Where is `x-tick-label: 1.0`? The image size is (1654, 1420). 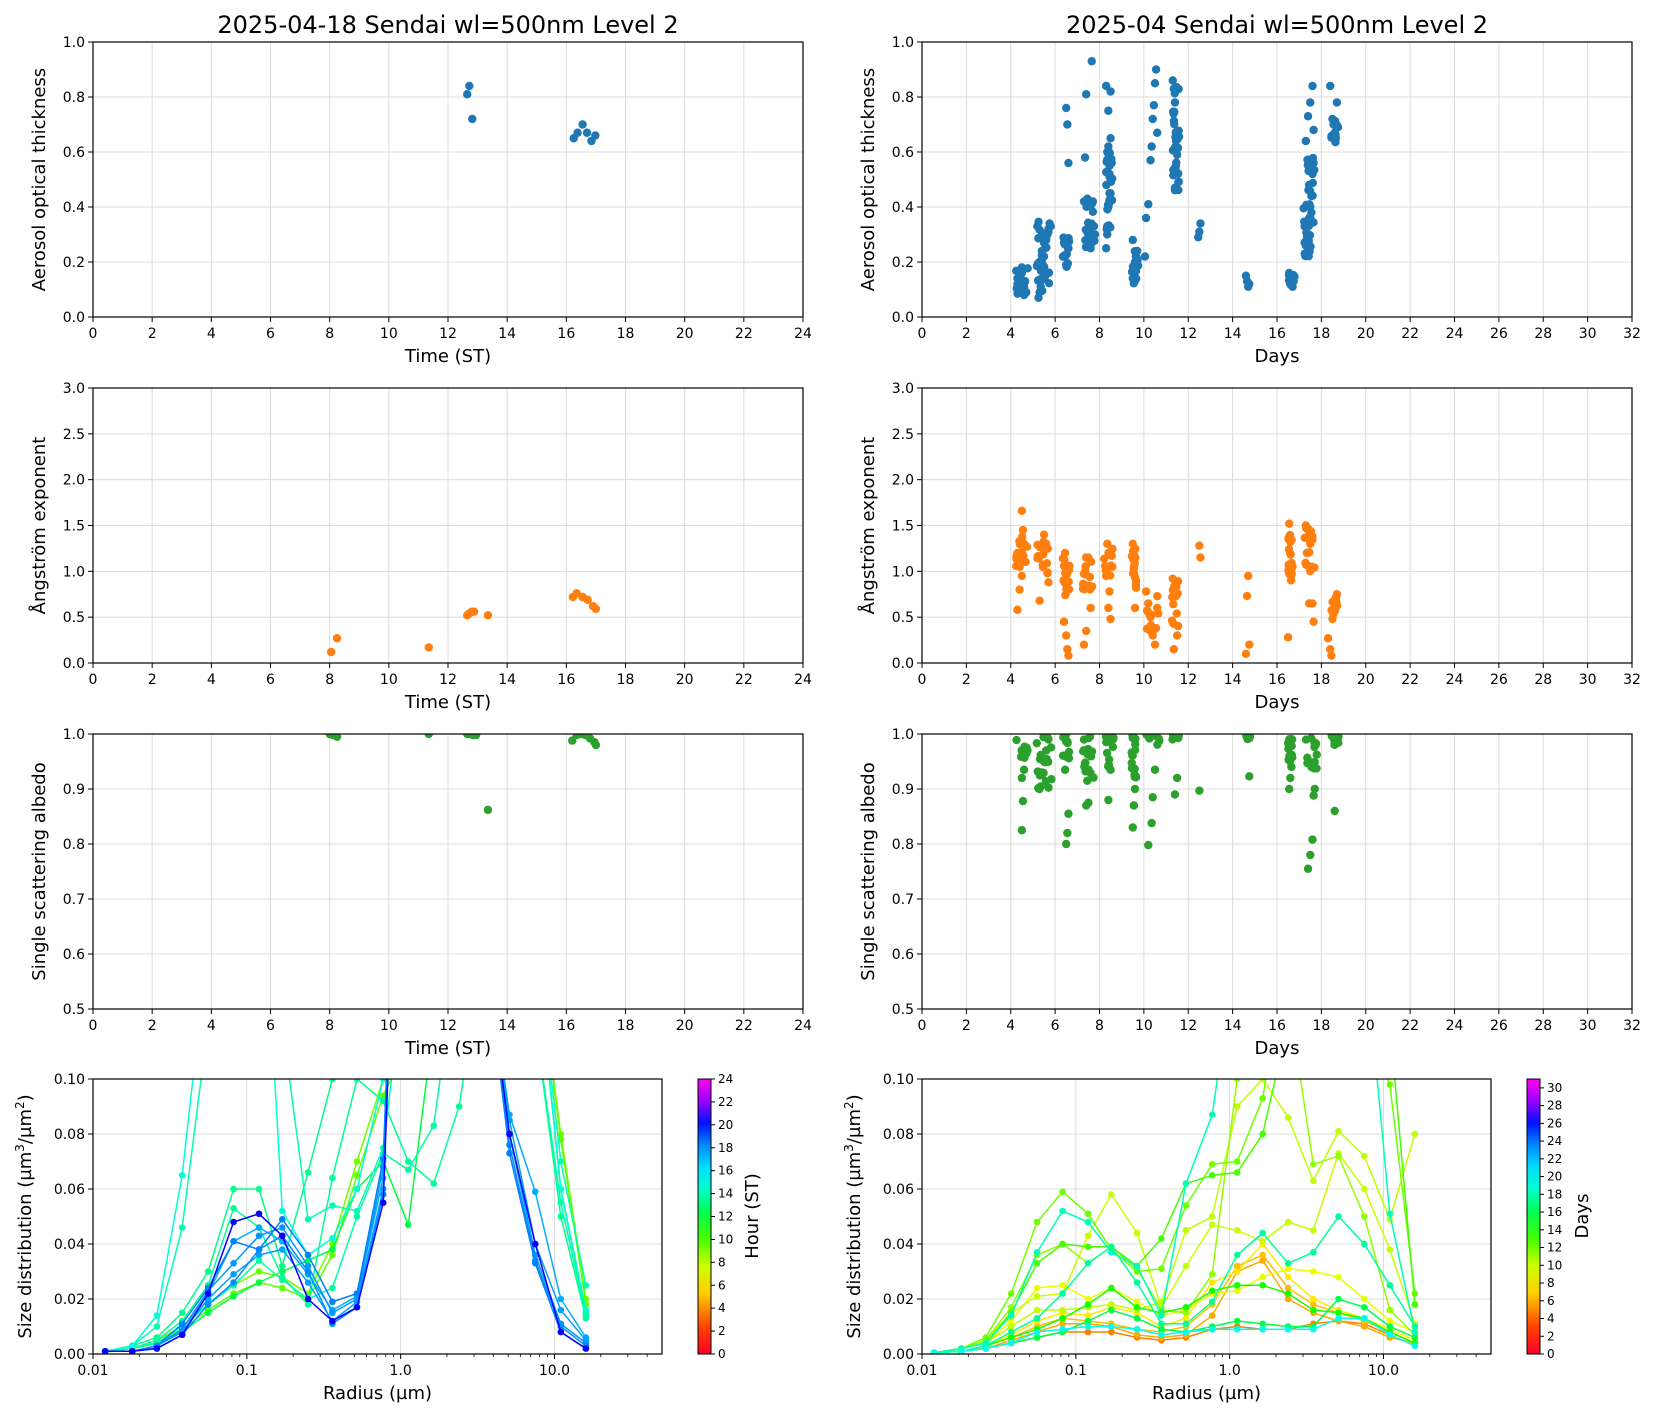 x-tick-label: 1.0 is located at coordinates (401, 1371).